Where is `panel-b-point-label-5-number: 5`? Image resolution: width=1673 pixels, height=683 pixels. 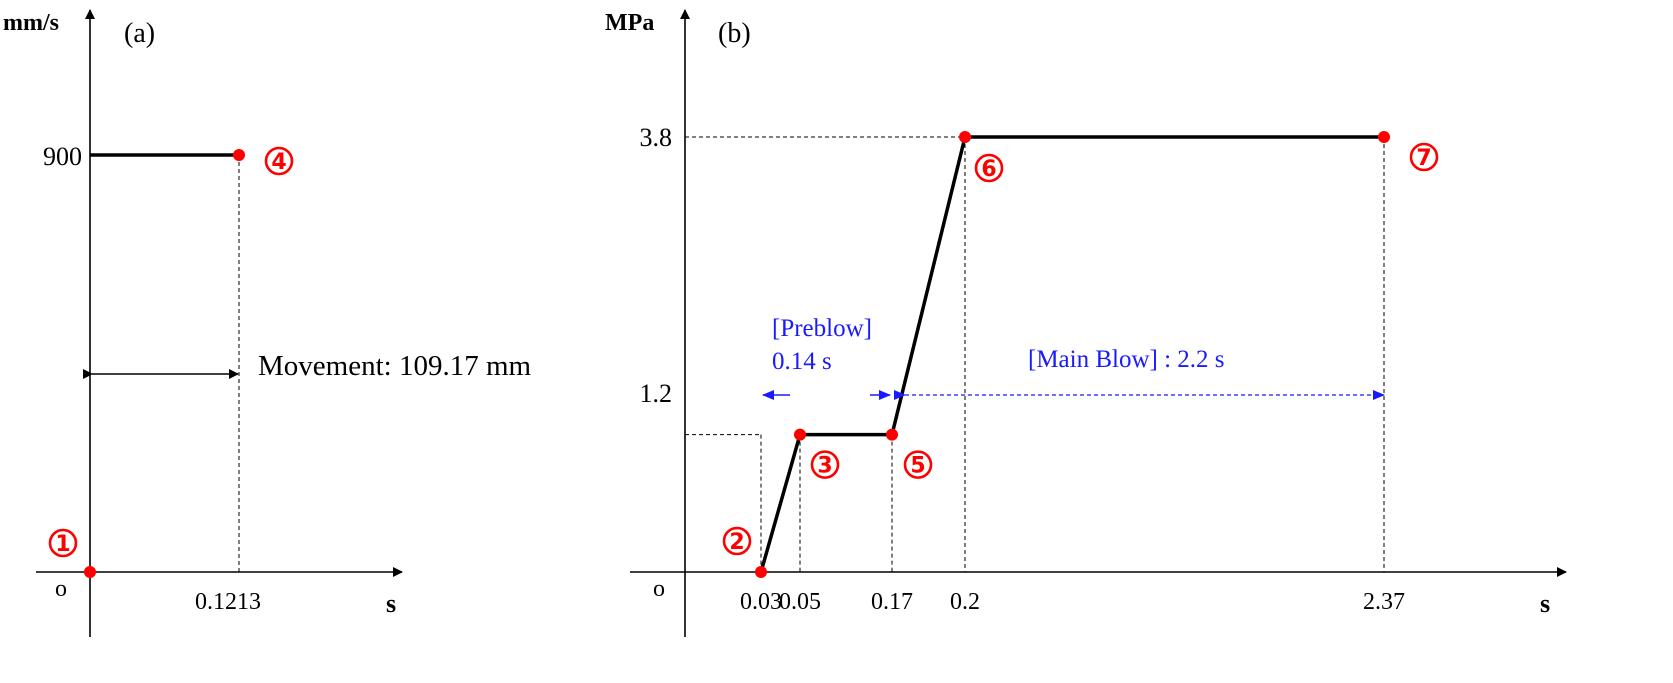
panel-b-point-label-5-number: 5 is located at coordinates (917, 466).